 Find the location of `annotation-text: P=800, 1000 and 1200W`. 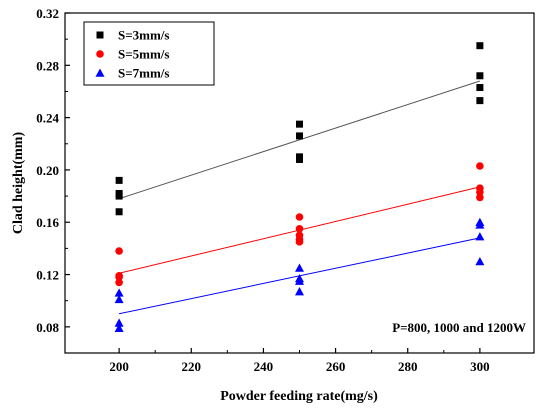

annotation-text: P=800, 1000 and 1200W is located at coordinates (459, 327).